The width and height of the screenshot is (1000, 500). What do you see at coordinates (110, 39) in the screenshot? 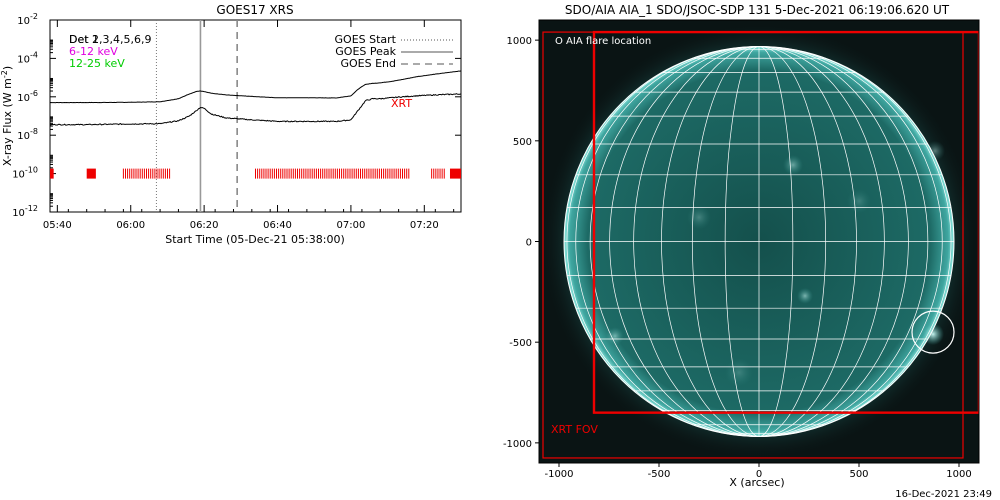
I see `detector-label-main: Det 1,3,4,5,6,9` at bounding box center [110, 39].